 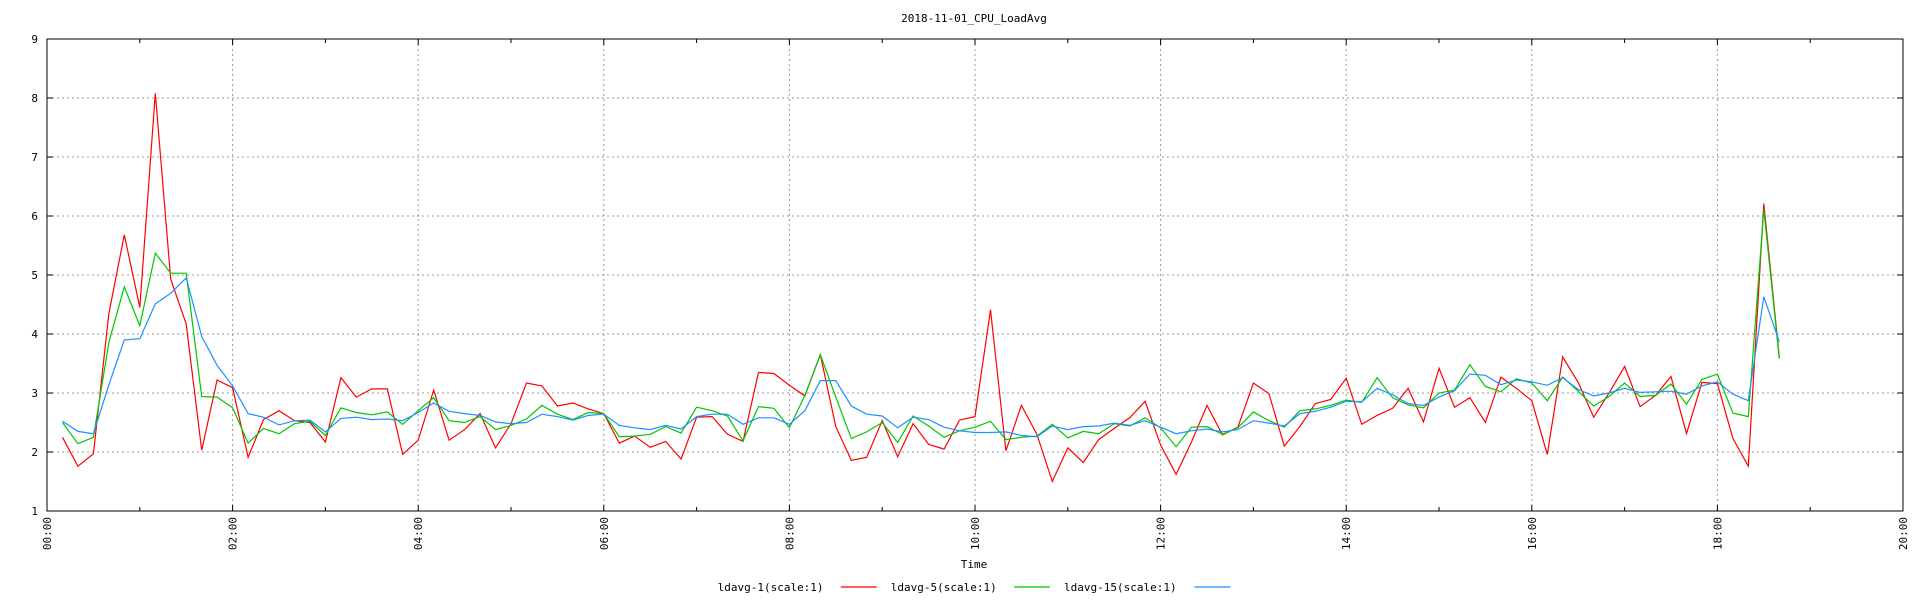 What do you see at coordinates (34, 216) in the screenshot?
I see `y-tick-label: 6` at bounding box center [34, 216].